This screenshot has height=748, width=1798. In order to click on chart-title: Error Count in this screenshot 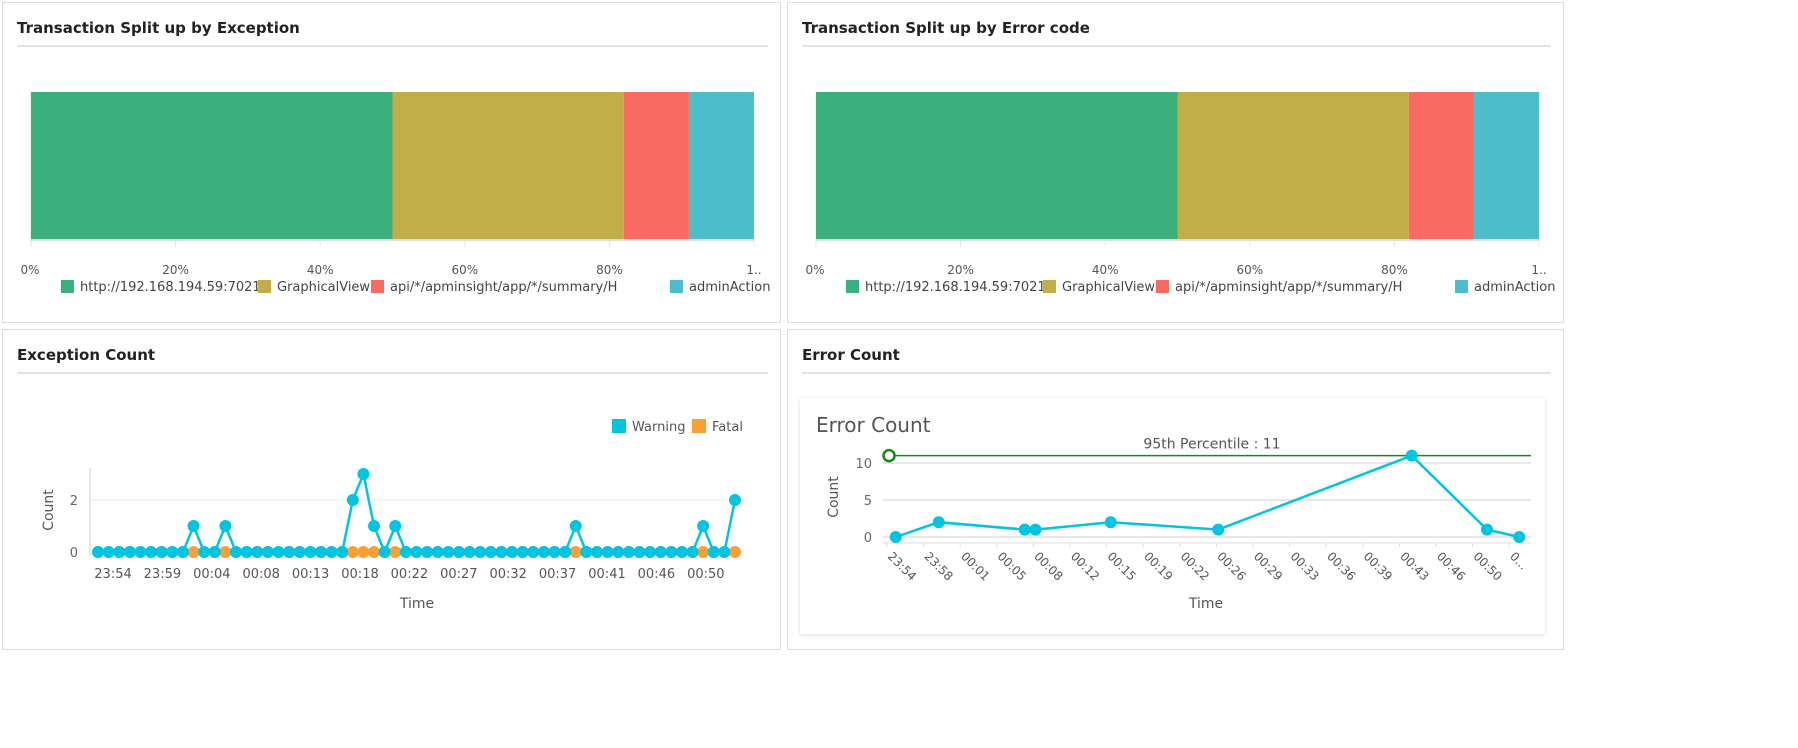, I will do `click(873, 425)`.